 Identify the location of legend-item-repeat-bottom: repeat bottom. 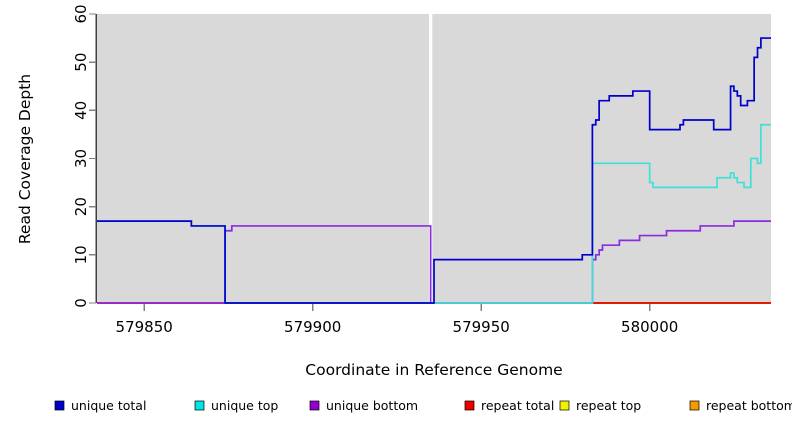
(740, 405).